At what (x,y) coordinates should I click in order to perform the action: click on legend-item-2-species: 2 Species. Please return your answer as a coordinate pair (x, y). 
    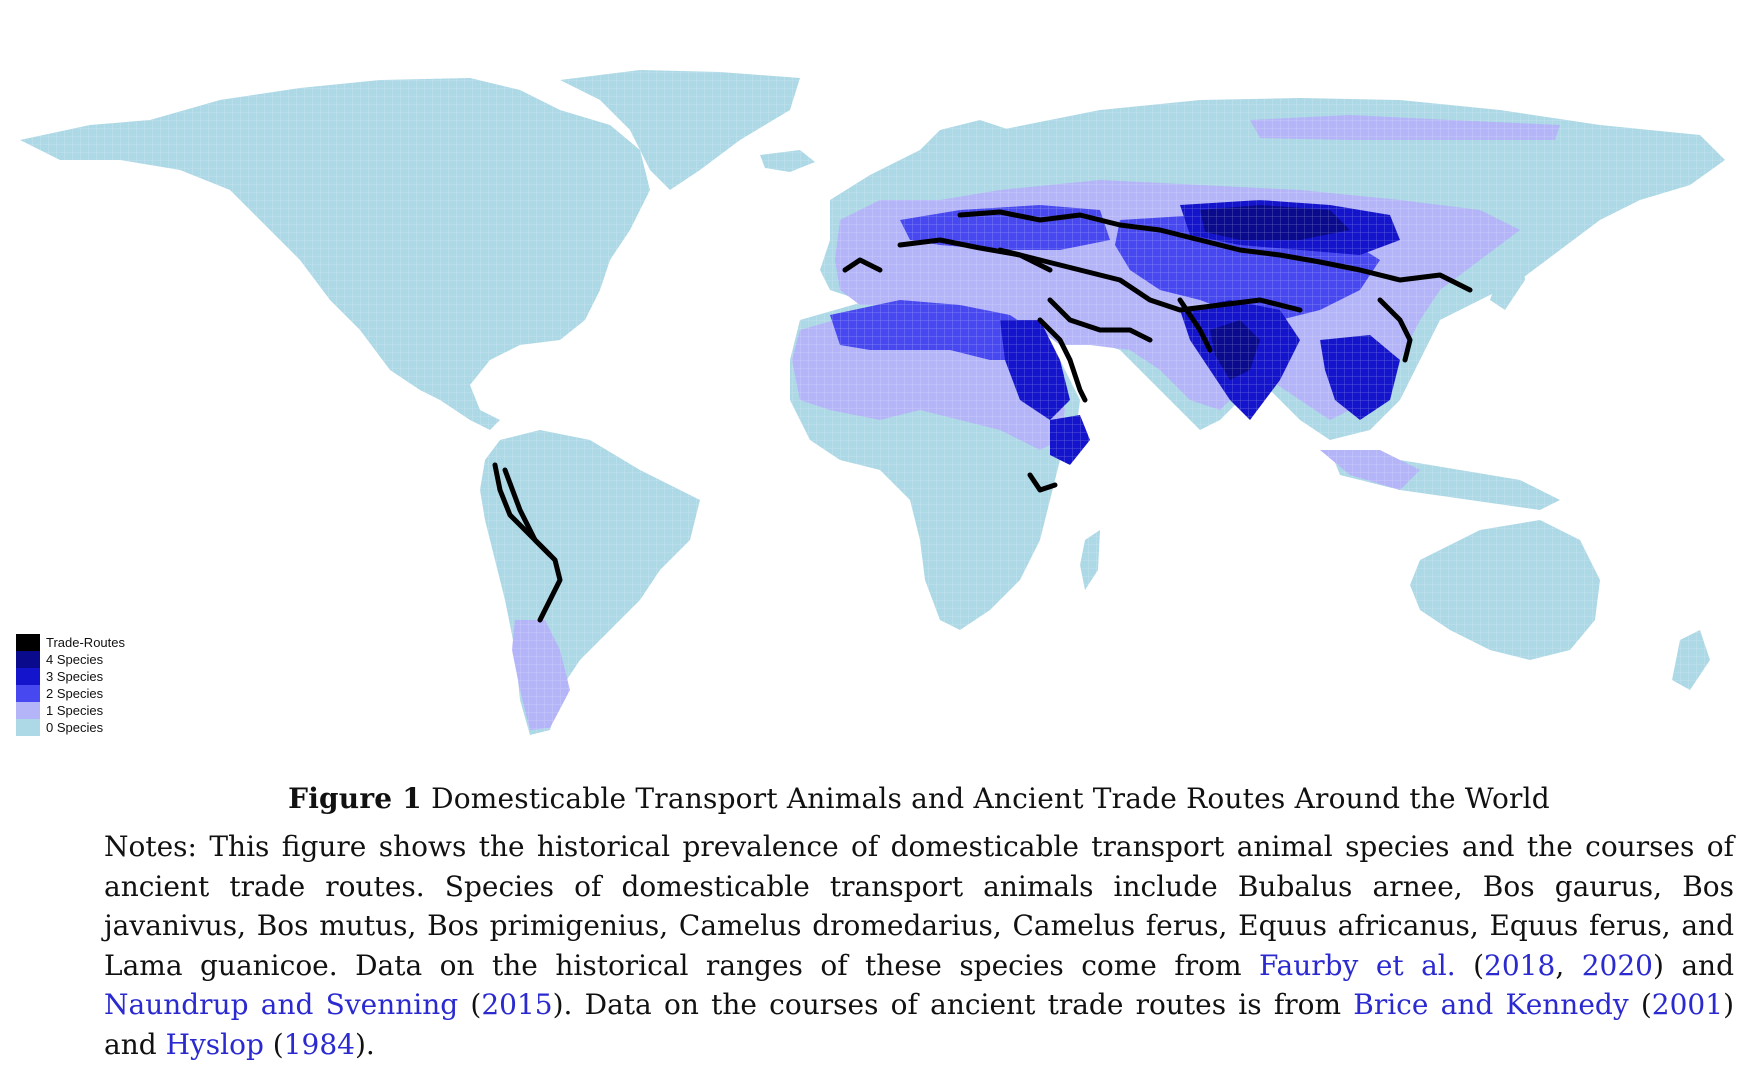
    Looking at the image, I should click on (70, 693).